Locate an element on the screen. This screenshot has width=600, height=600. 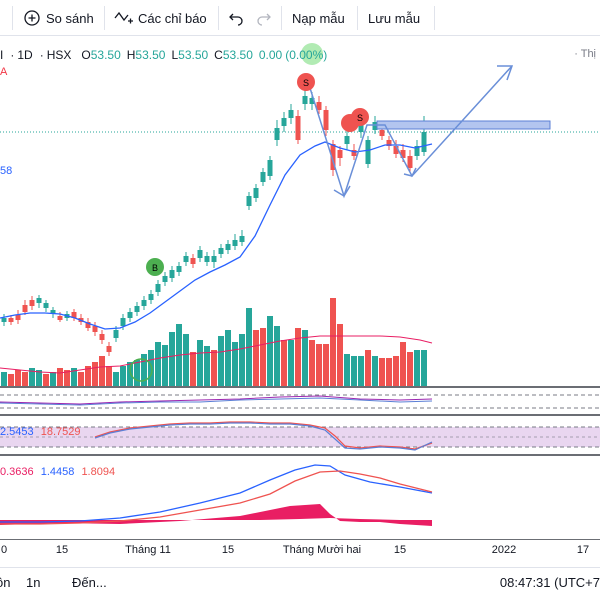
undo-button is located at coordinates (236, 18).